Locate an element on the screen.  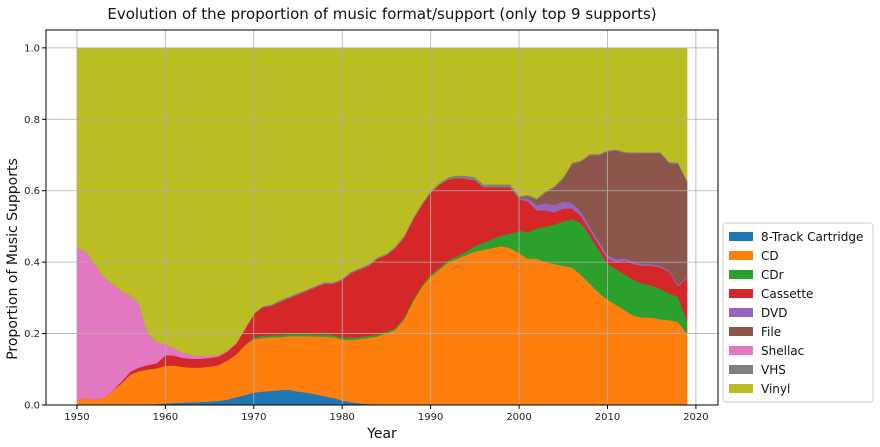
x-tick-label: 1960 is located at coordinates (165, 417).